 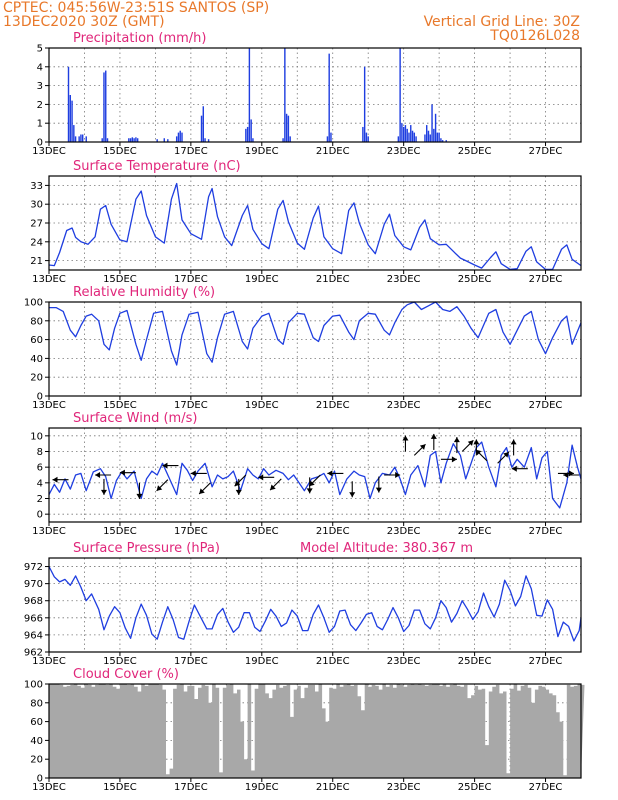 What do you see at coordinates (40, 468) in the screenshot?
I see `y-tick-label: 6` at bounding box center [40, 468].